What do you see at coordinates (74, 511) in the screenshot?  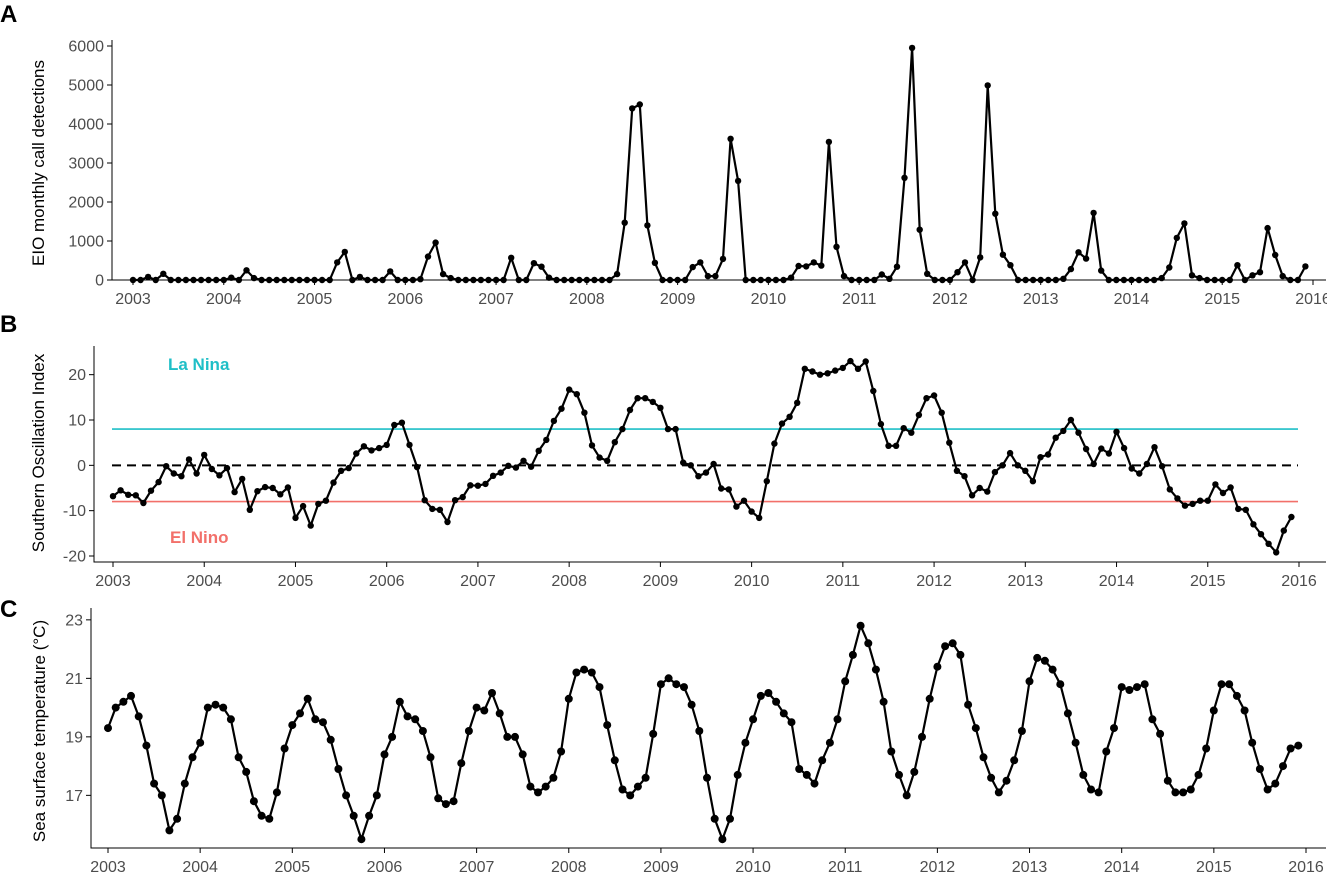 I see `y-tick-label: -10` at bounding box center [74, 511].